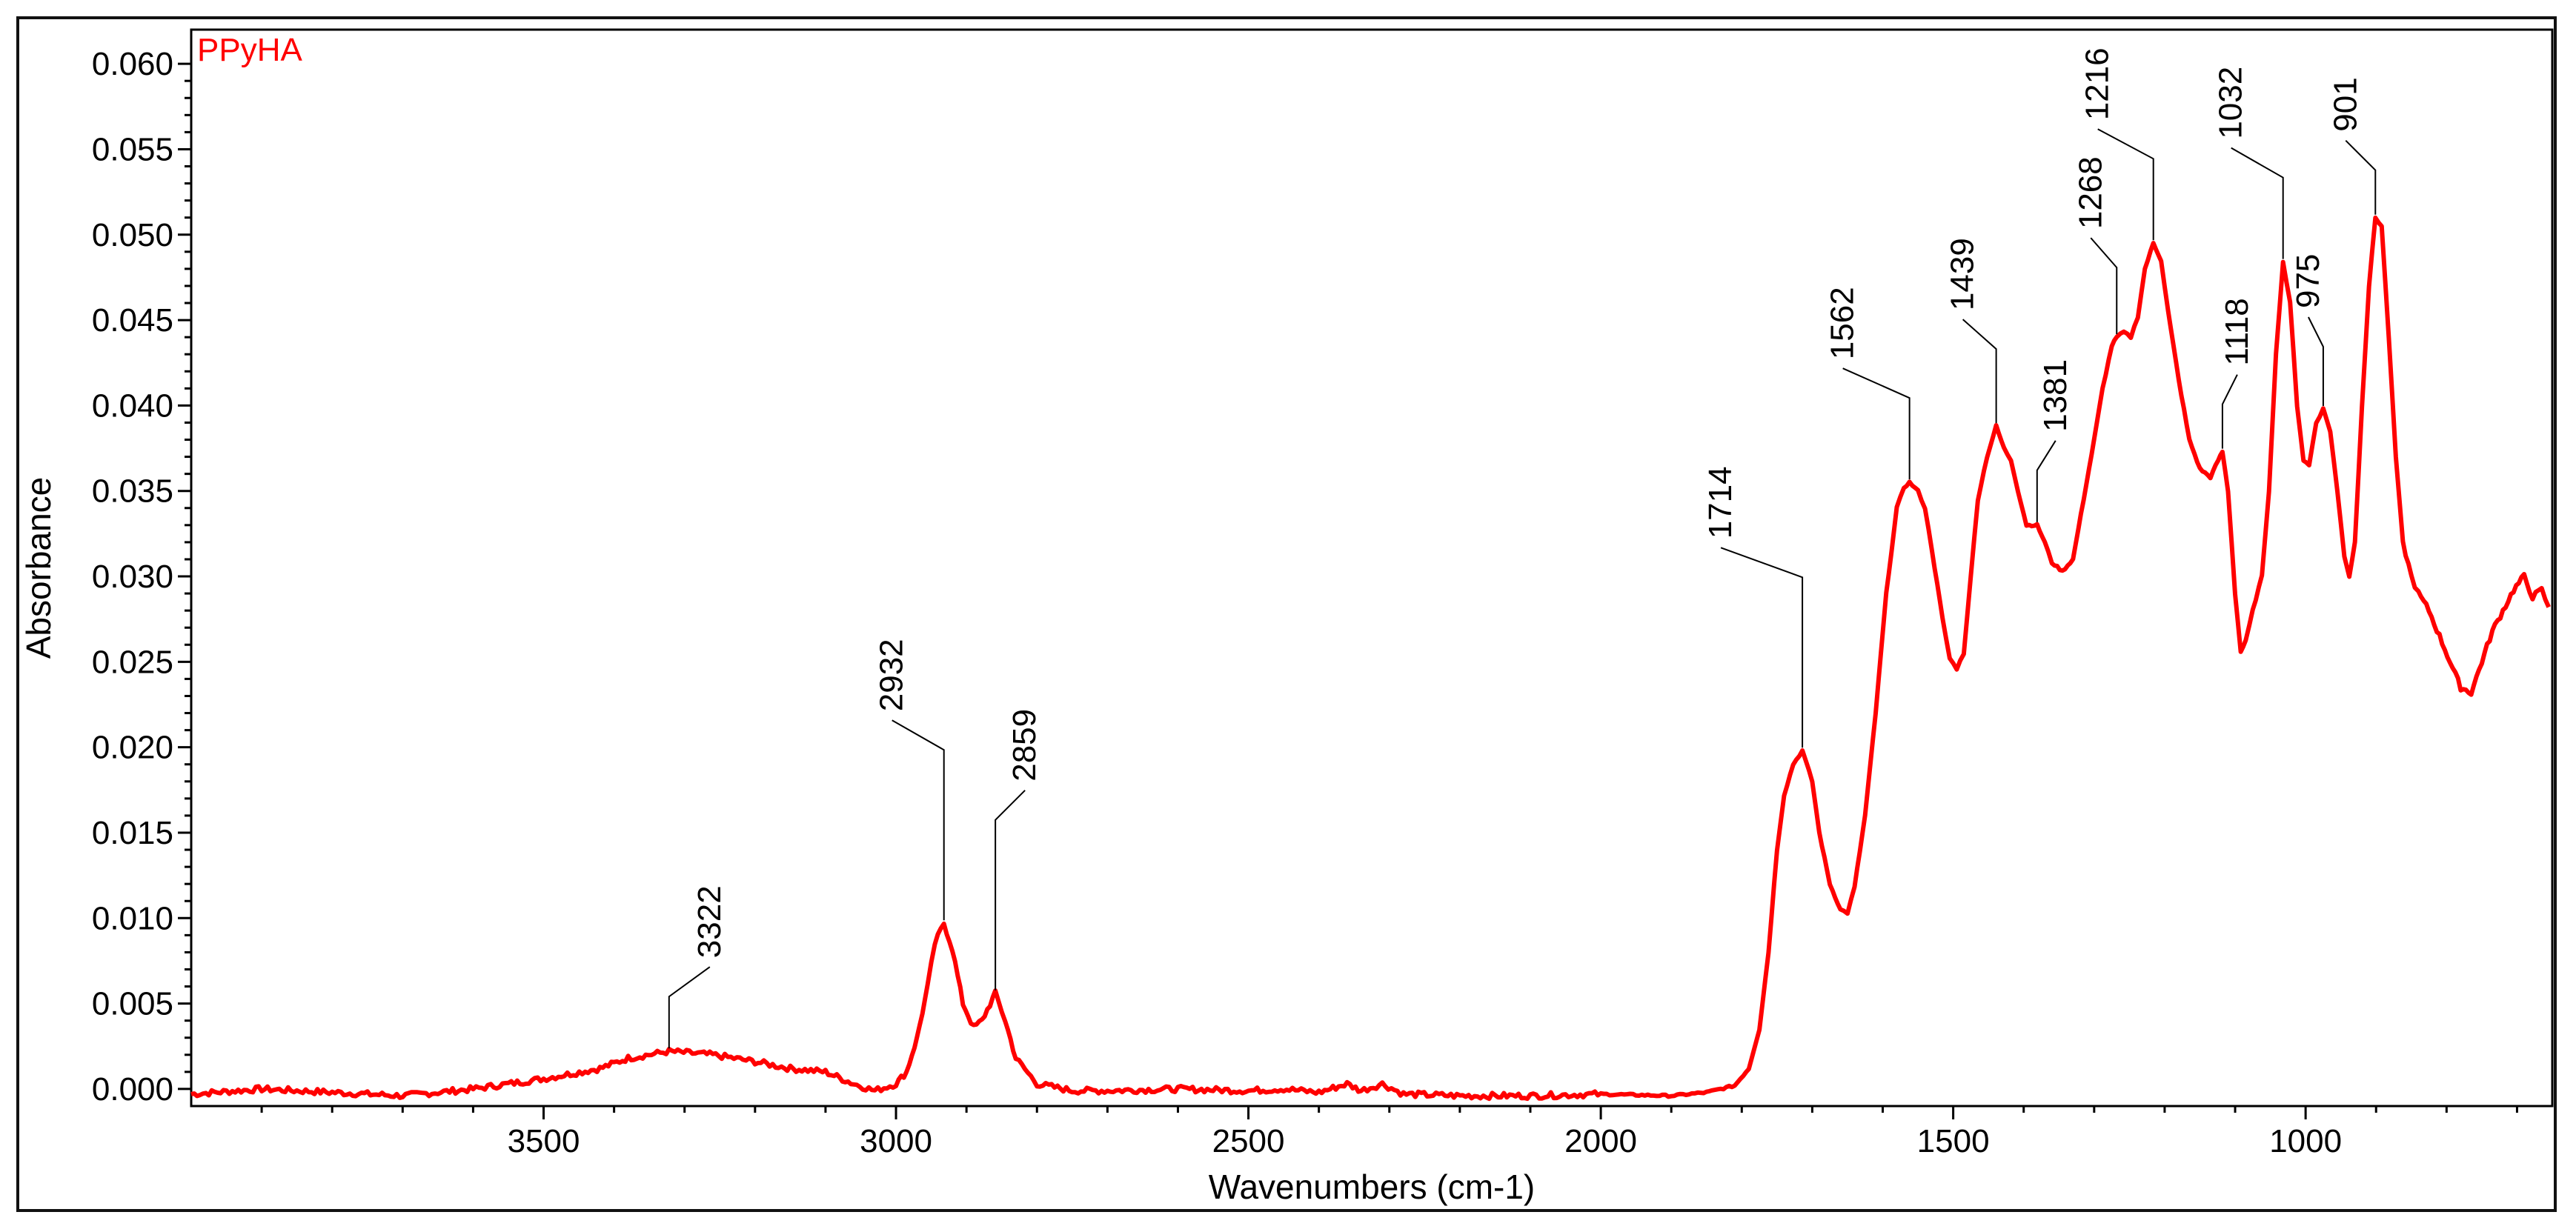 Image resolution: width=2576 pixels, height=1232 pixels. What do you see at coordinates (132, 748) in the screenshot?
I see `y-tick-label: 0.020` at bounding box center [132, 748].